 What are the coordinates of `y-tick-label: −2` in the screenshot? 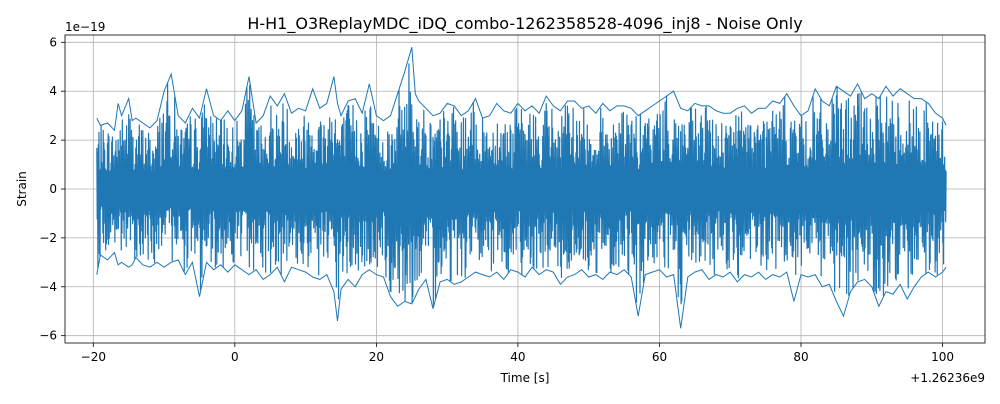 It's located at (48, 238).